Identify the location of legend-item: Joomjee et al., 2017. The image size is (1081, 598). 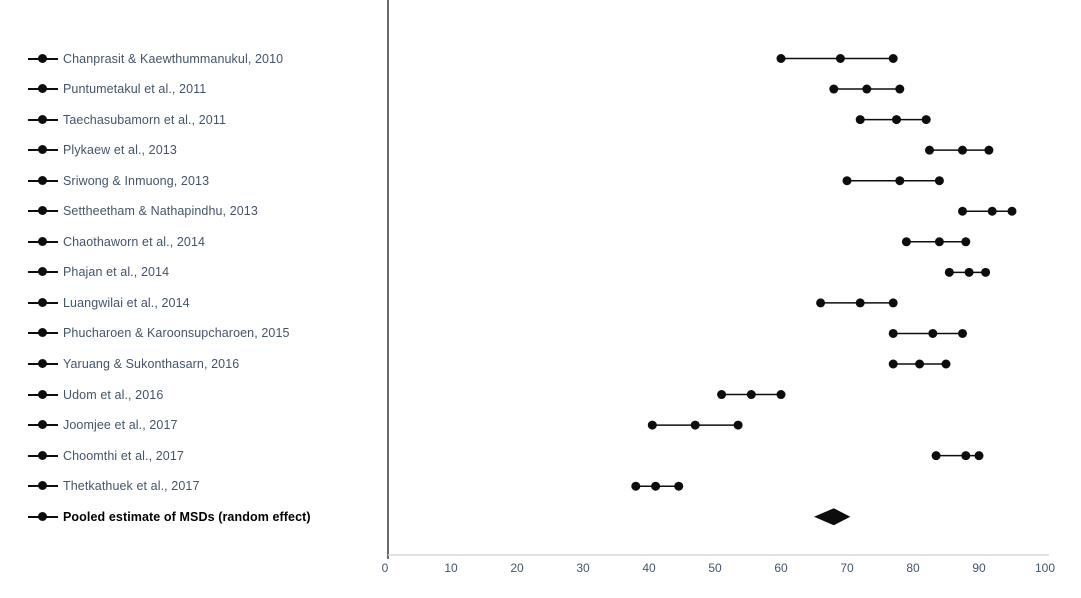
(103, 425).